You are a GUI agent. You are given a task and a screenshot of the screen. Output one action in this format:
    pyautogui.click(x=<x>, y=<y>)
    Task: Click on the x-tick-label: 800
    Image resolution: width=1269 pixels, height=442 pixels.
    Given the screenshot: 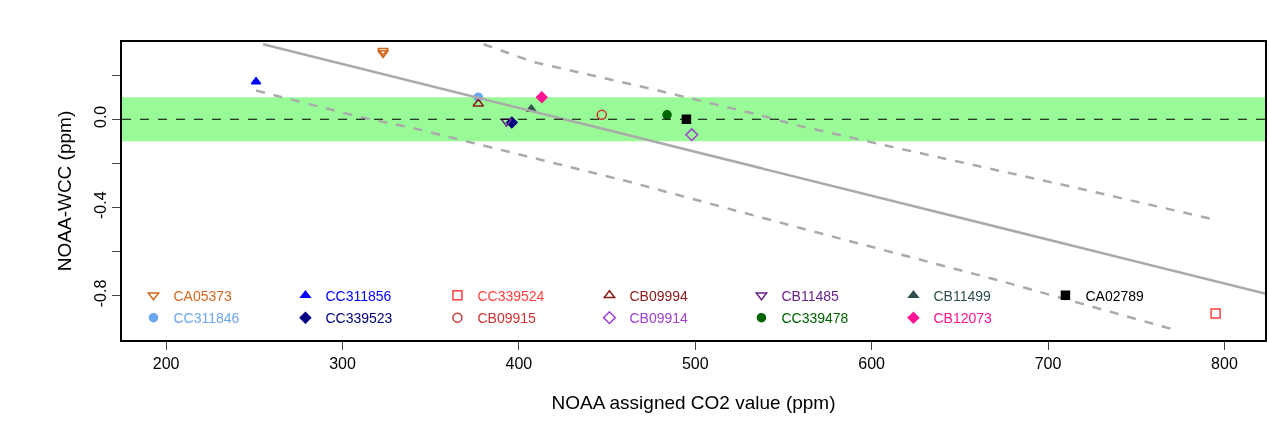 What is the action you would take?
    pyautogui.click(x=1224, y=363)
    